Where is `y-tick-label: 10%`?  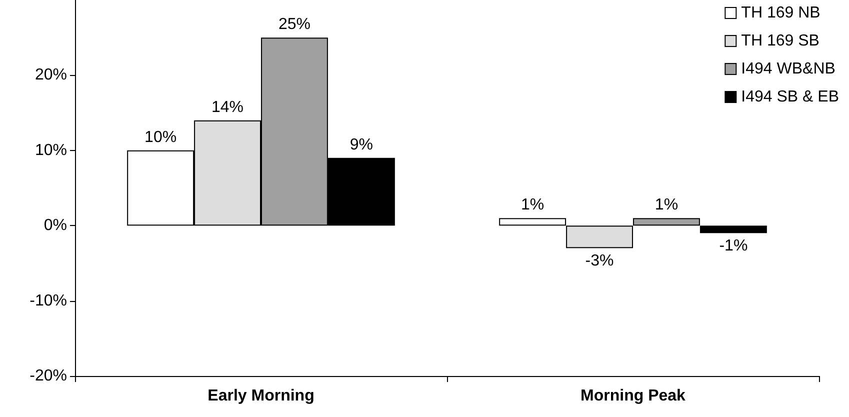
y-tick-label: 10% is located at coordinates (50, 150).